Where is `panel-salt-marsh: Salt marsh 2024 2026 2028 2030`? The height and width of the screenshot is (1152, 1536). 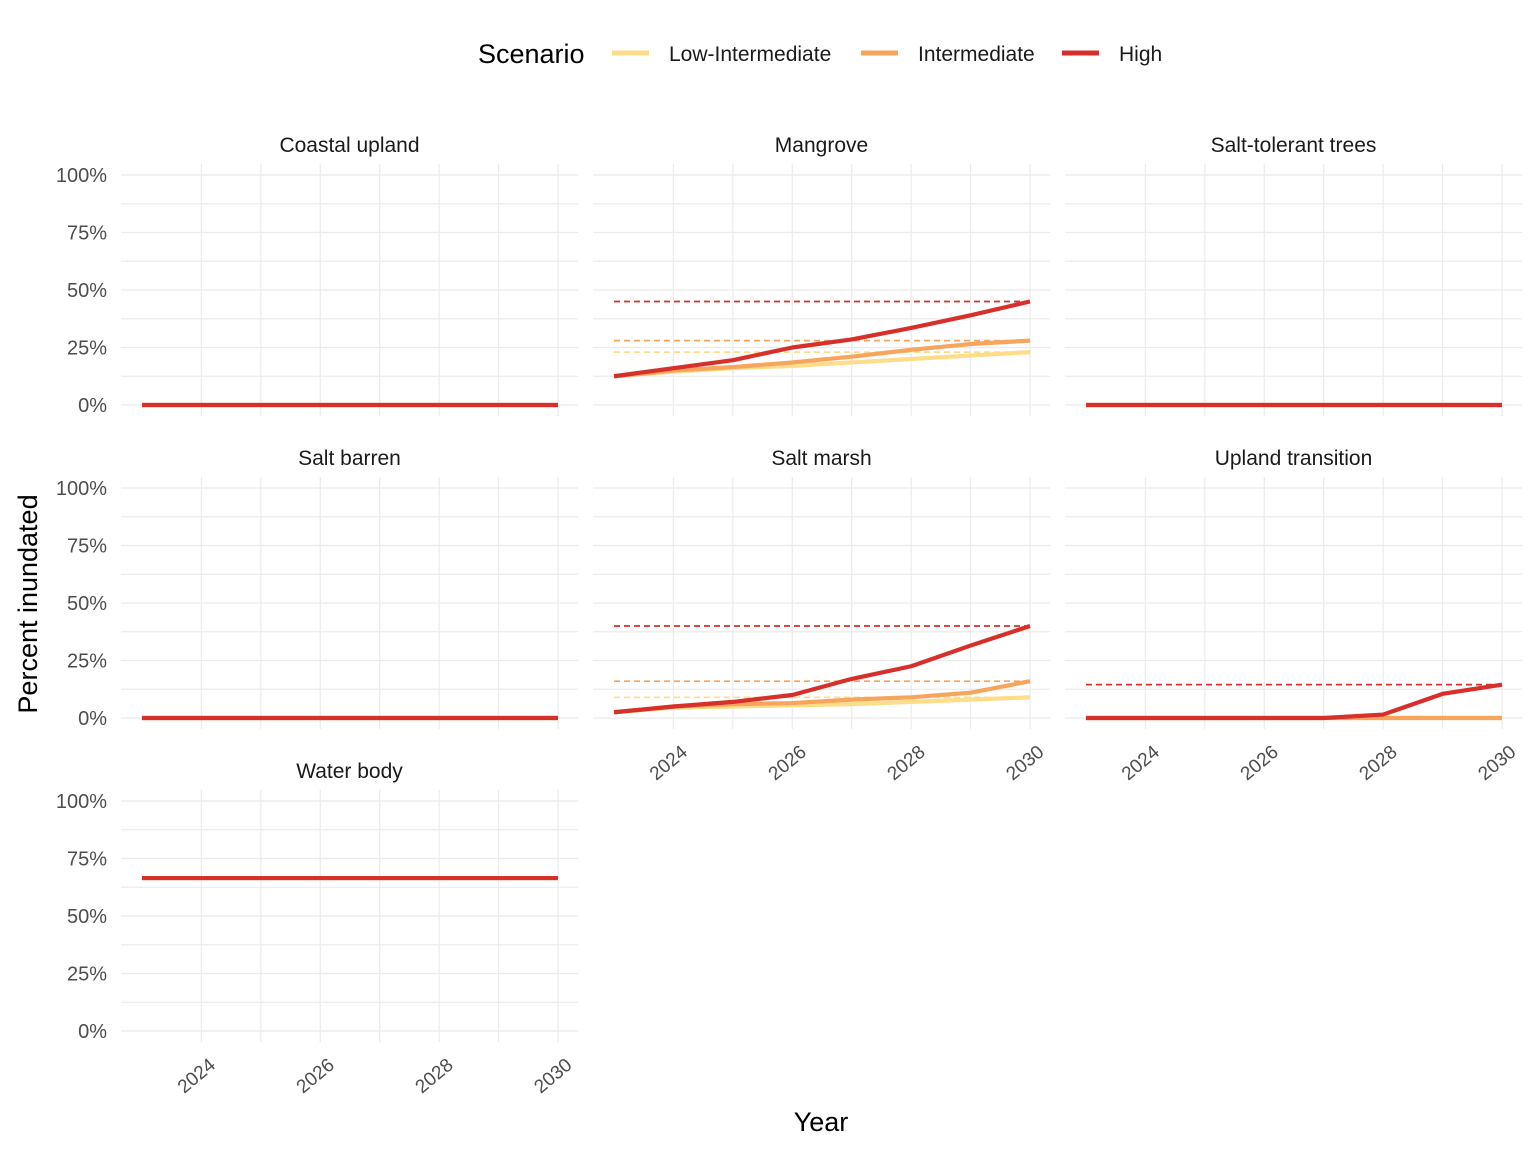
panel-salt-marsh: Salt marsh 2024 2026 2028 2030 is located at coordinates (821, 616).